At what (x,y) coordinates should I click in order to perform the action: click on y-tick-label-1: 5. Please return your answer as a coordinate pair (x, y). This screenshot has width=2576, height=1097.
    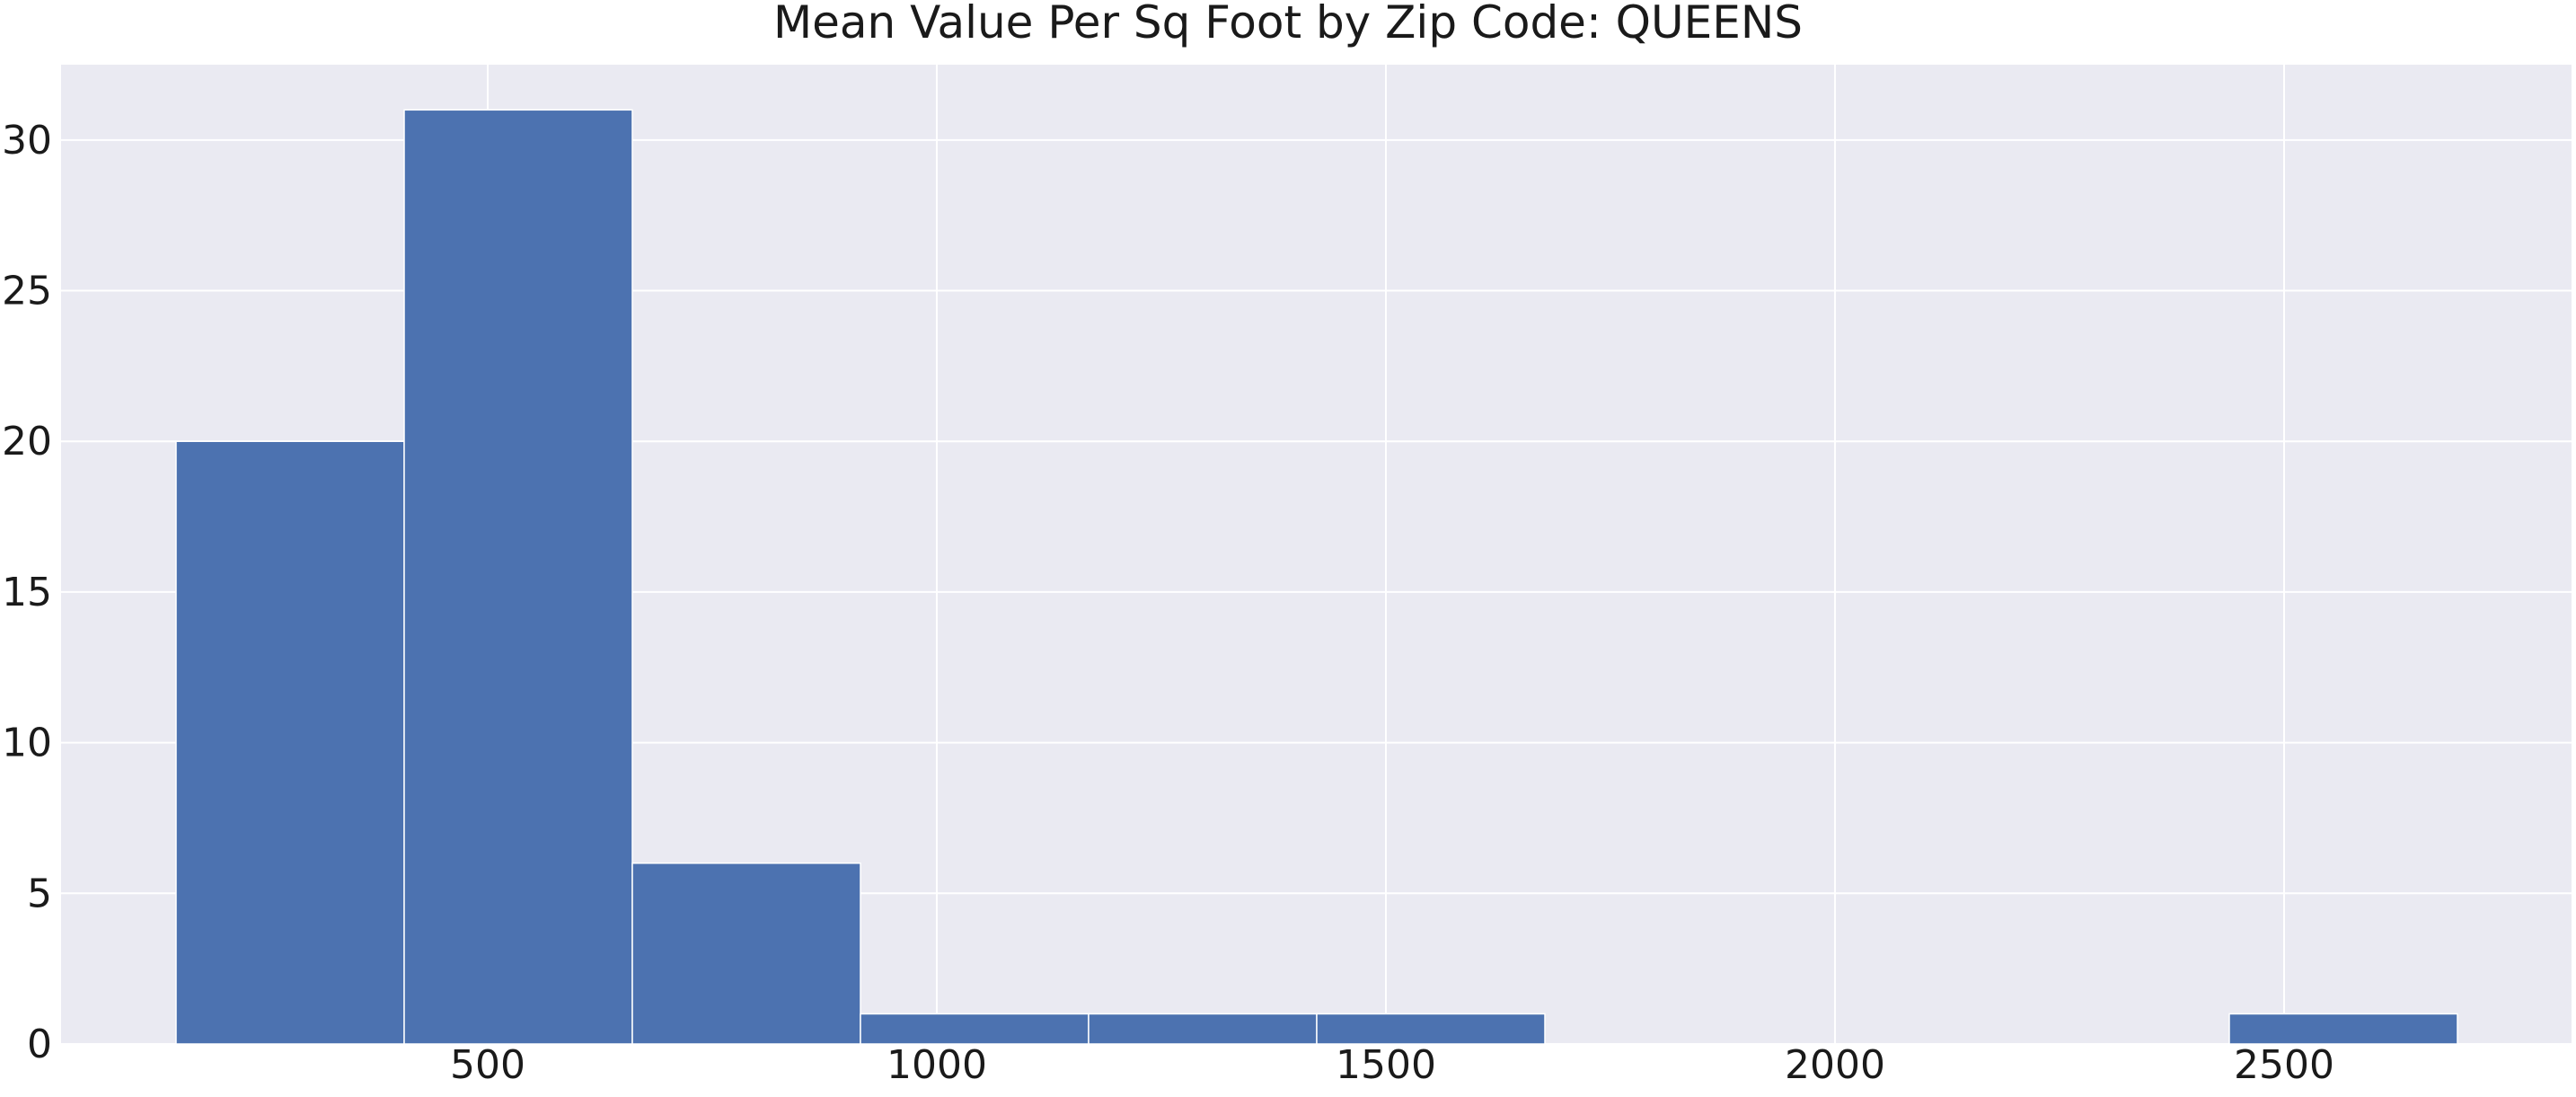
    Looking at the image, I should click on (39, 894).